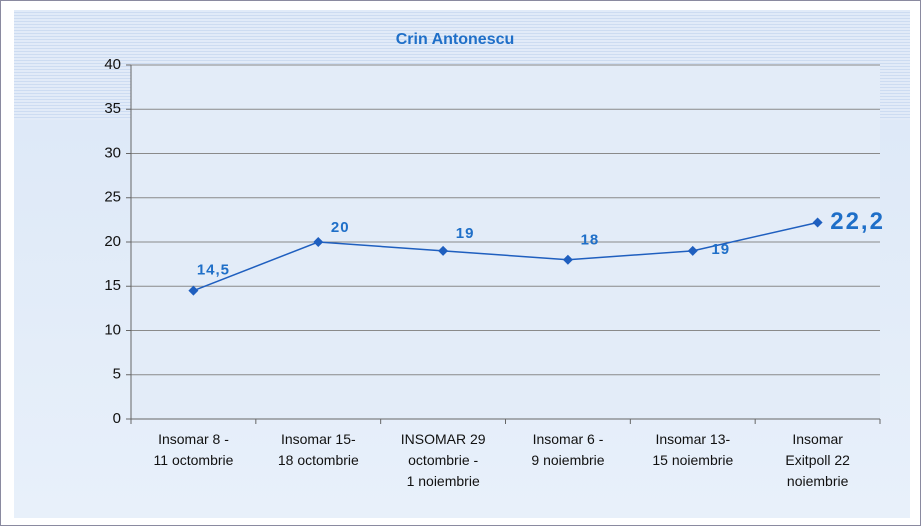  What do you see at coordinates (340, 227) in the screenshot?
I see `data-label: 20` at bounding box center [340, 227].